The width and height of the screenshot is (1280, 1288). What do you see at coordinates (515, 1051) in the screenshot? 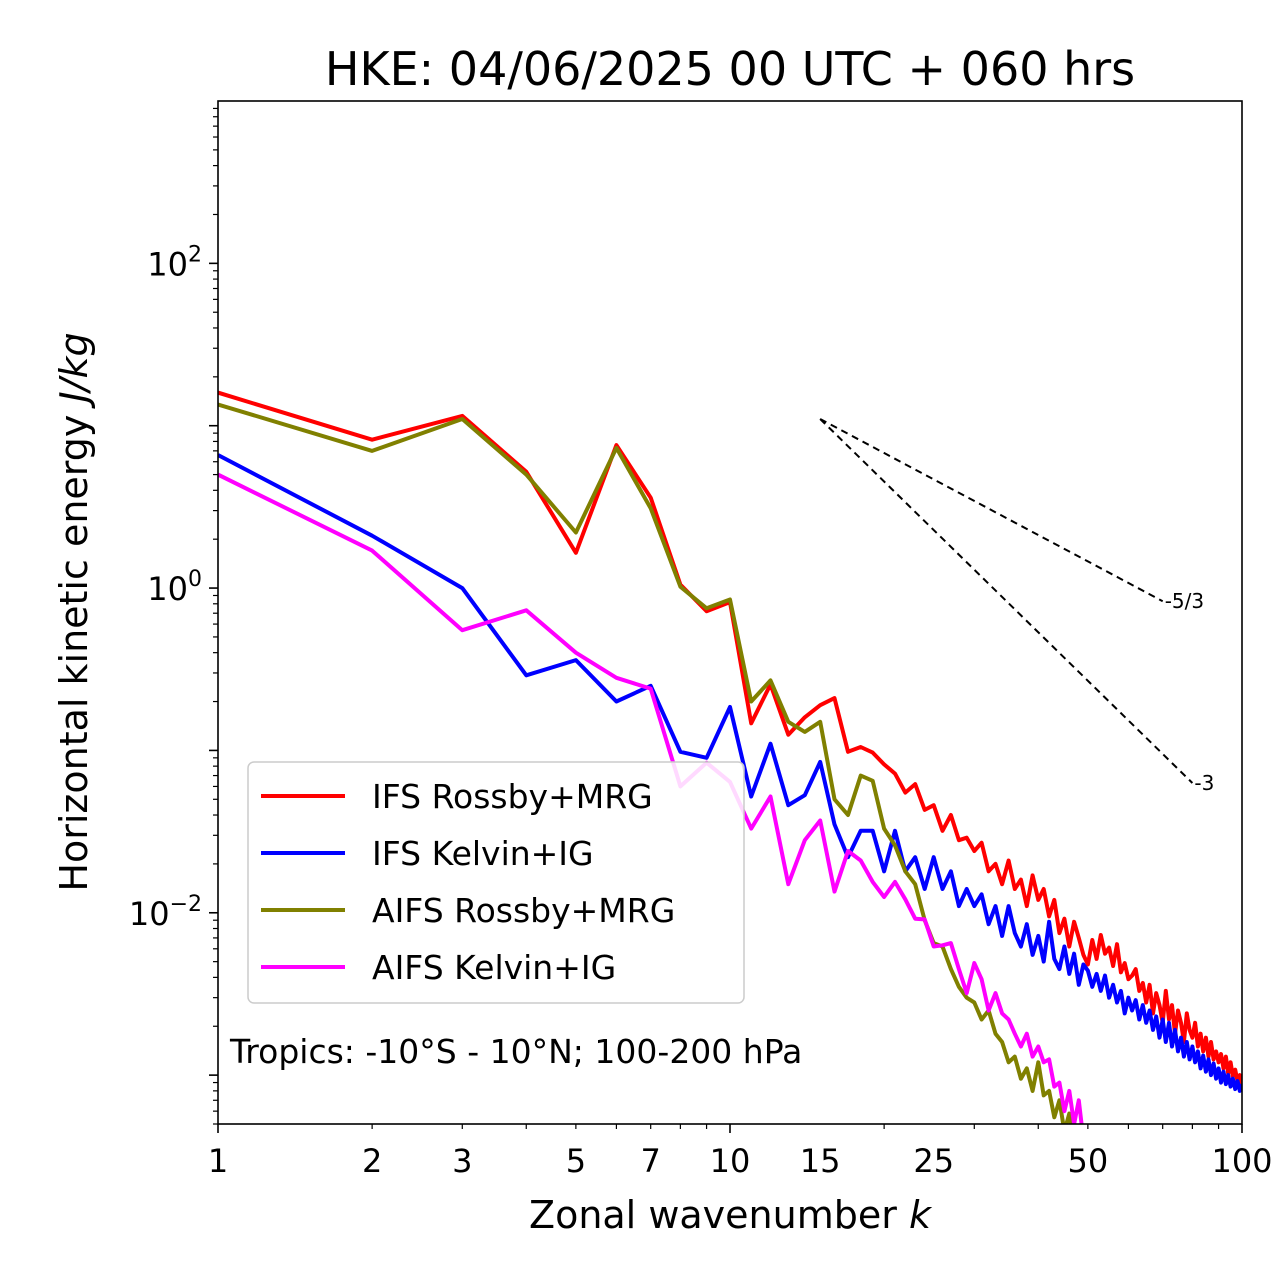
I see `region-annotation: Tropics: -10°S - 10°N; 100-200 hPa` at bounding box center [515, 1051].